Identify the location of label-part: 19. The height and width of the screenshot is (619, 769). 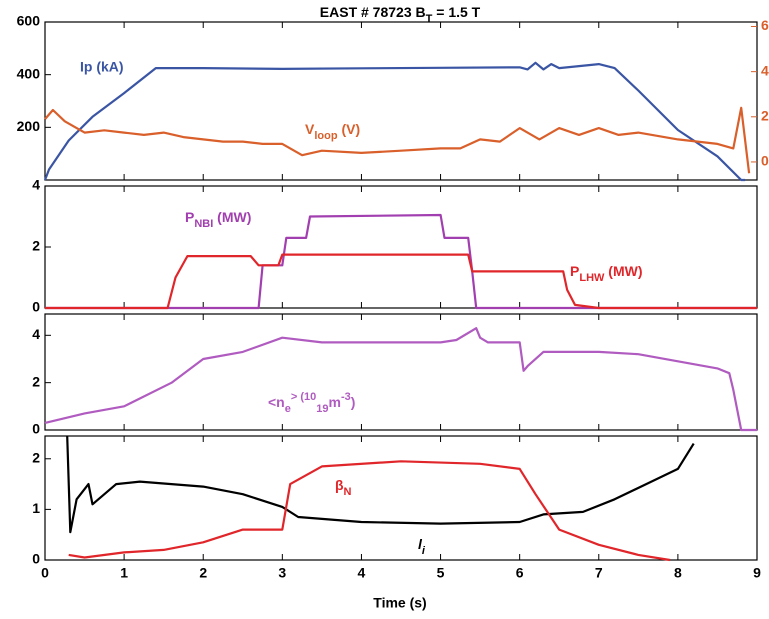
(322, 409).